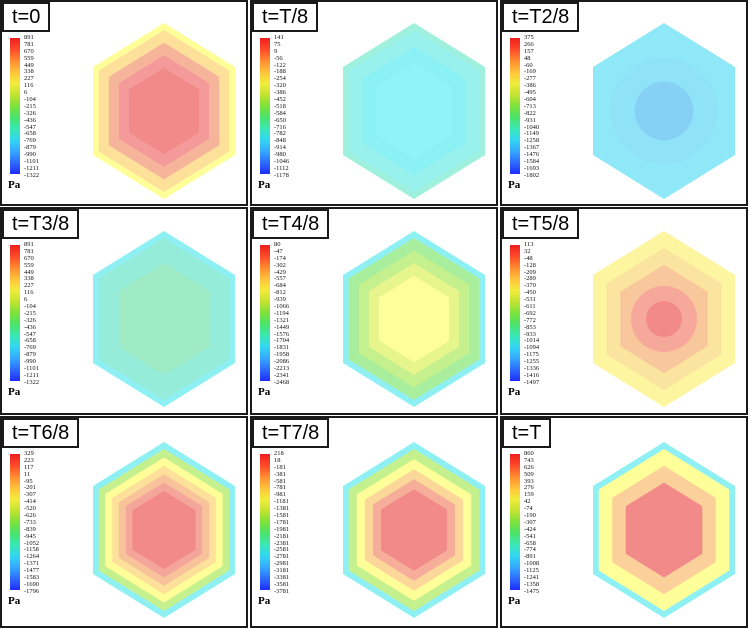 The width and height of the screenshot is (750, 629). Describe the element at coordinates (530, 543) in the screenshot. I see `colorbar-tick-label: -658` at that location.